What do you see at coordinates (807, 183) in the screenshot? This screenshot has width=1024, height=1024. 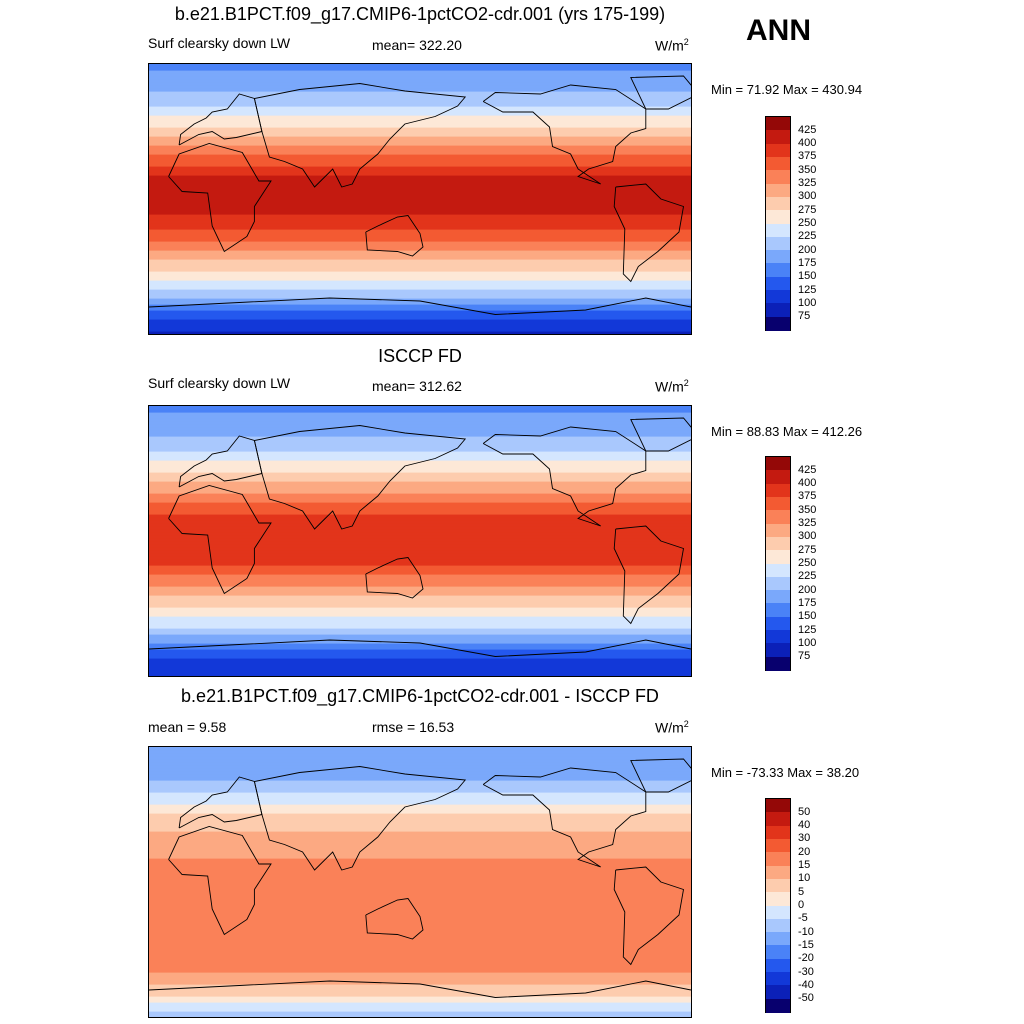 I see `colorbar-tick-label: 325` at bounding box center [807, 183].